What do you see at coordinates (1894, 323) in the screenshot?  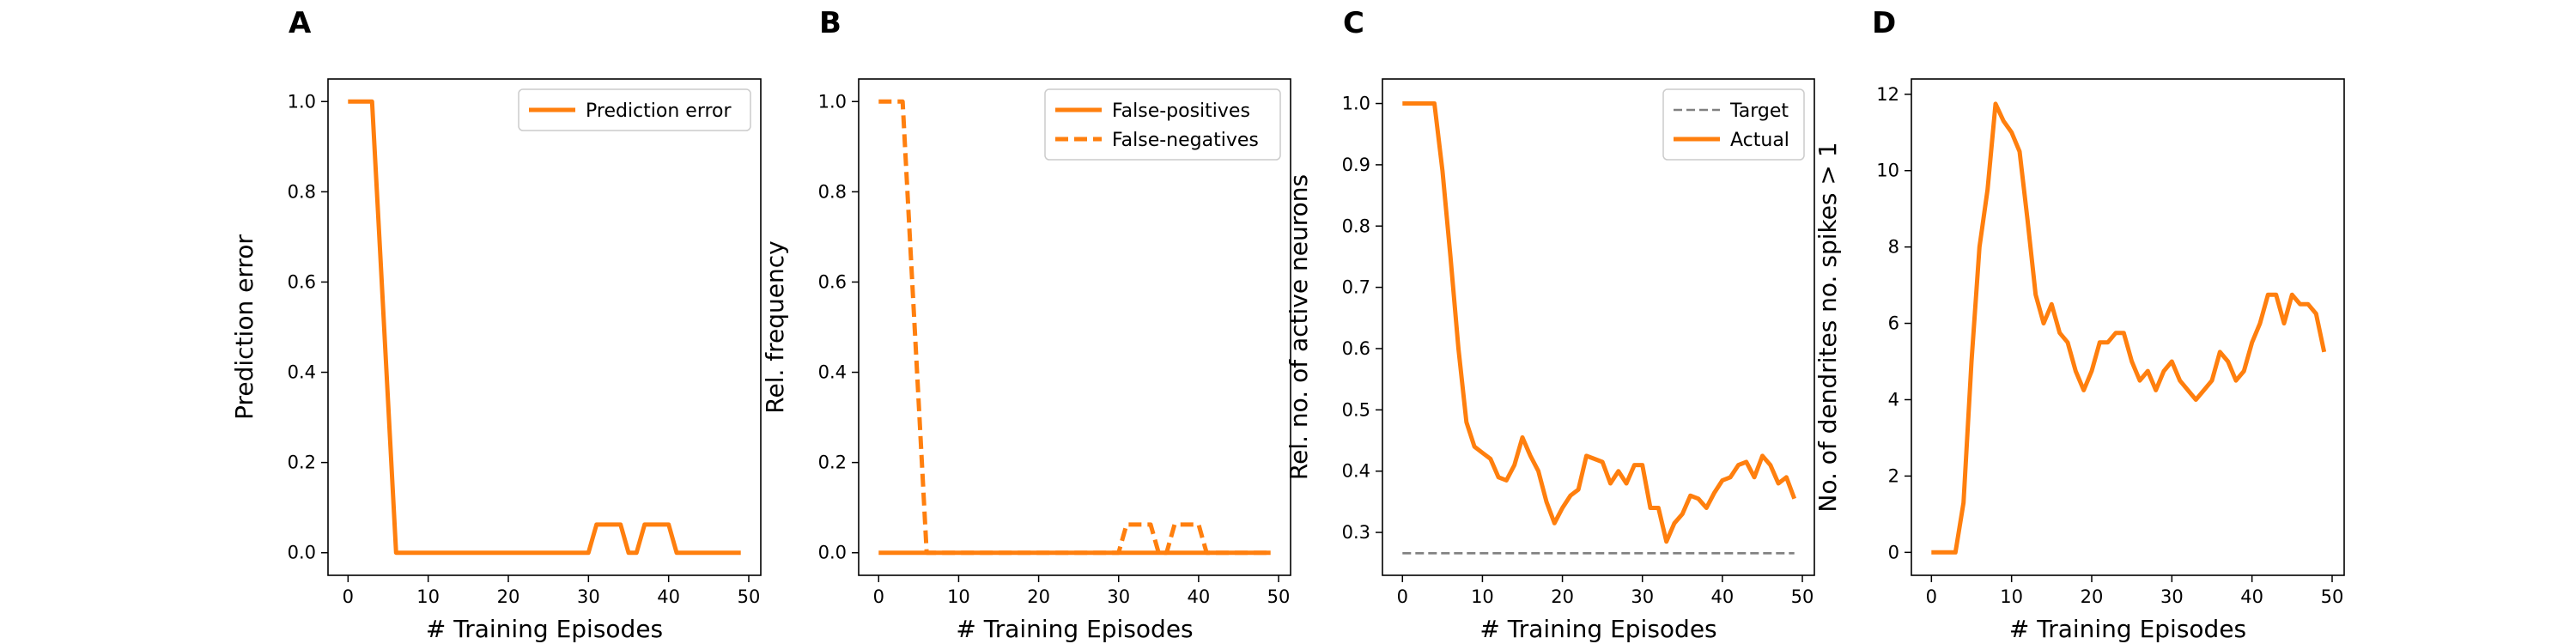 I see `y-tick-label: 6` at bounding box center [1894, 323].